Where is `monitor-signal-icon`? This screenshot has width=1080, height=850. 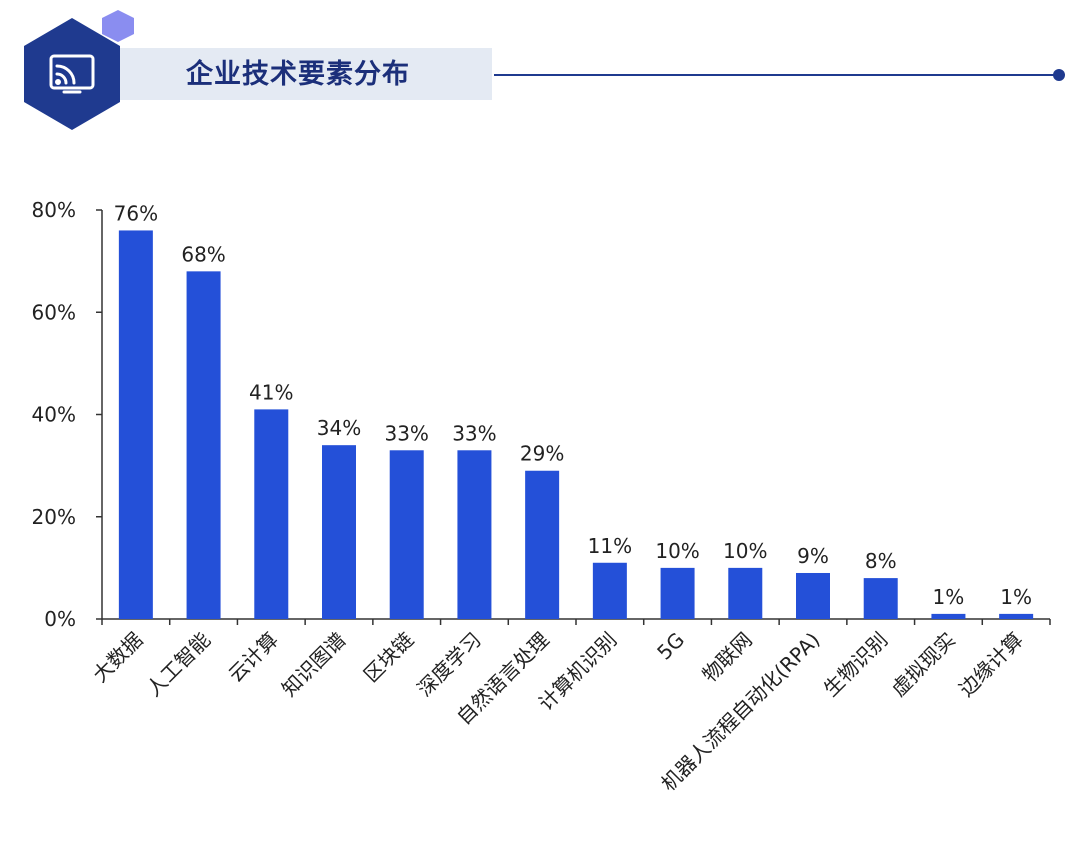
monitor-signal-icon is located at coordinates (72, 74).